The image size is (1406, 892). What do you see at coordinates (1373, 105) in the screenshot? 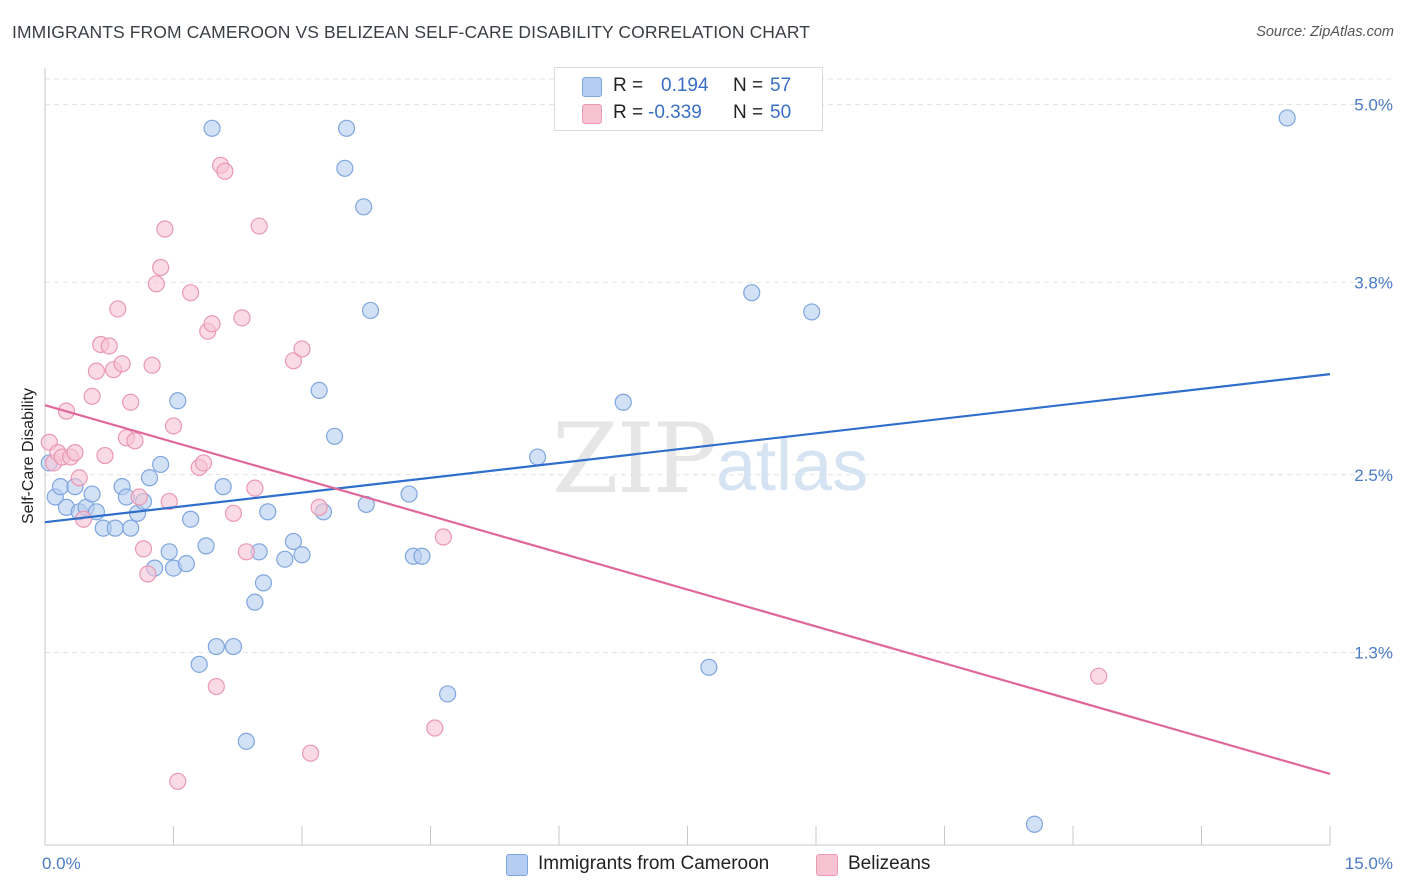
I see `y-tick-label: 5.0%` at bounding box center [1373, 105].